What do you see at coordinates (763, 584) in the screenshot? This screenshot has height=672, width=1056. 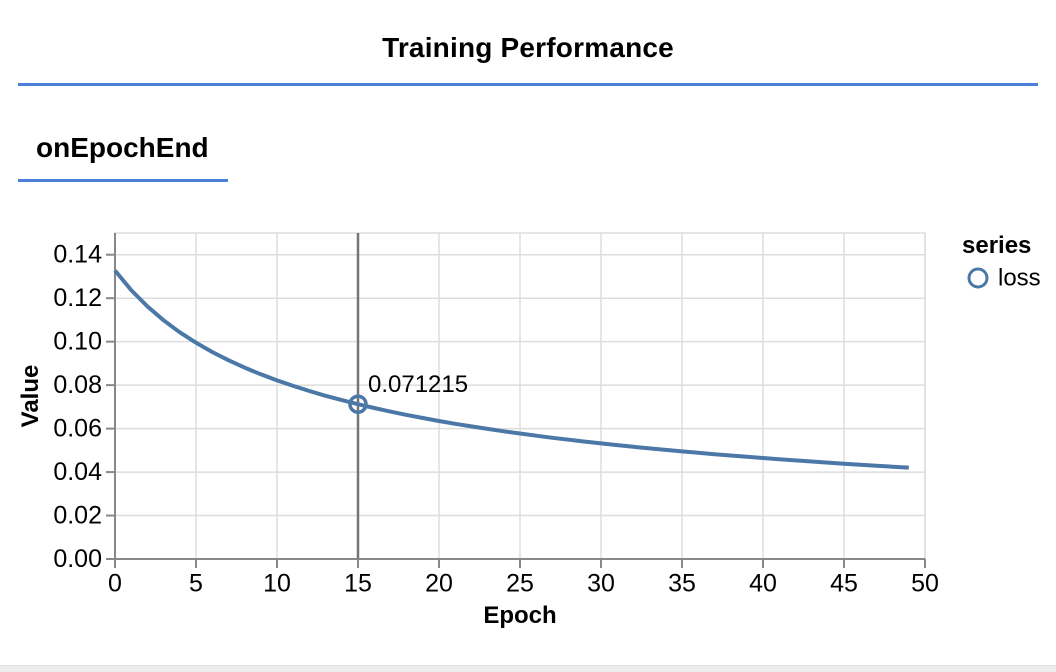 I see `x-tick-label: 40` at bounding box center [763, 584].